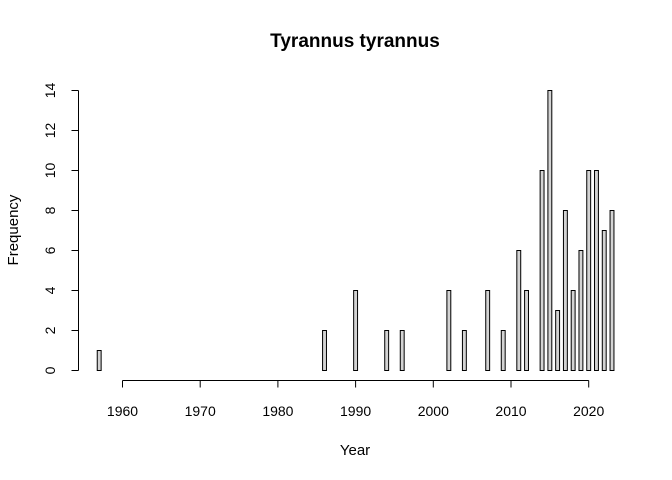 The width and height of the screenshot is (672, 480). I want to click on x-tick-label-2020: 2020, so click(588, 411).